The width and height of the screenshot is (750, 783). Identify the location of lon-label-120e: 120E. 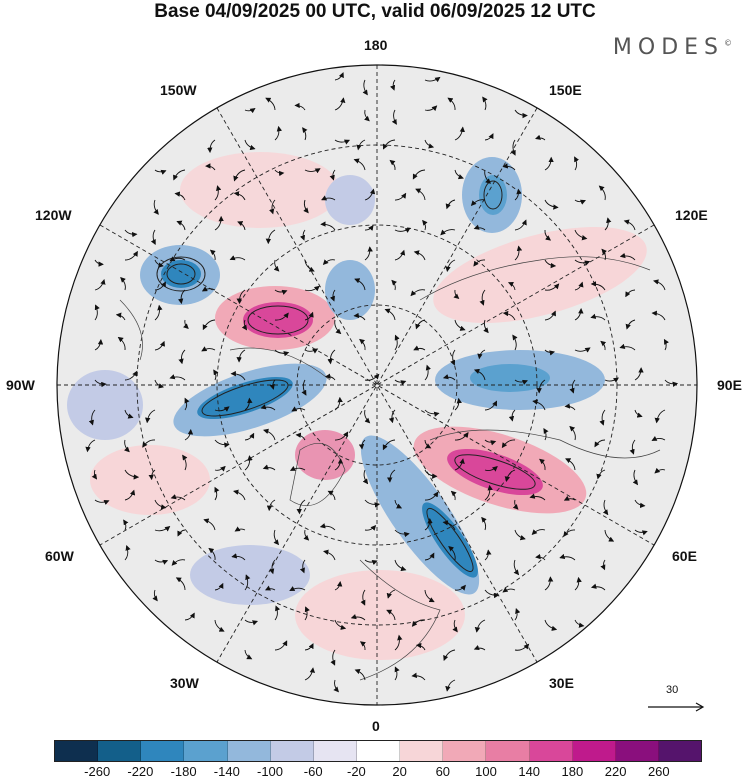
(691, 215).